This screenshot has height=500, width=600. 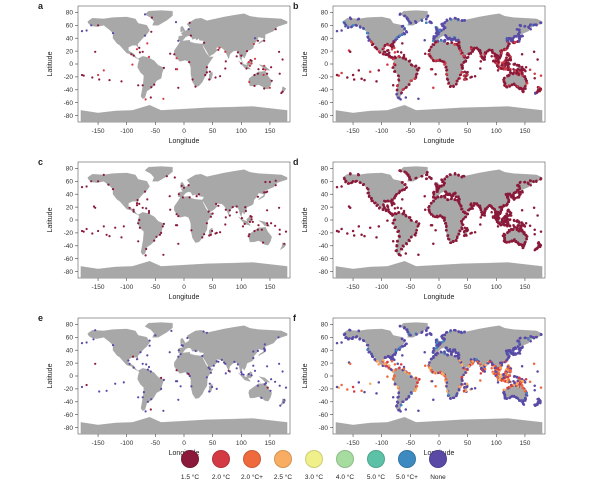 What do you see at coordinates (71, 376) in the screenshot?
I see `y-tick-label: 0` at bounding box center [71, 376].